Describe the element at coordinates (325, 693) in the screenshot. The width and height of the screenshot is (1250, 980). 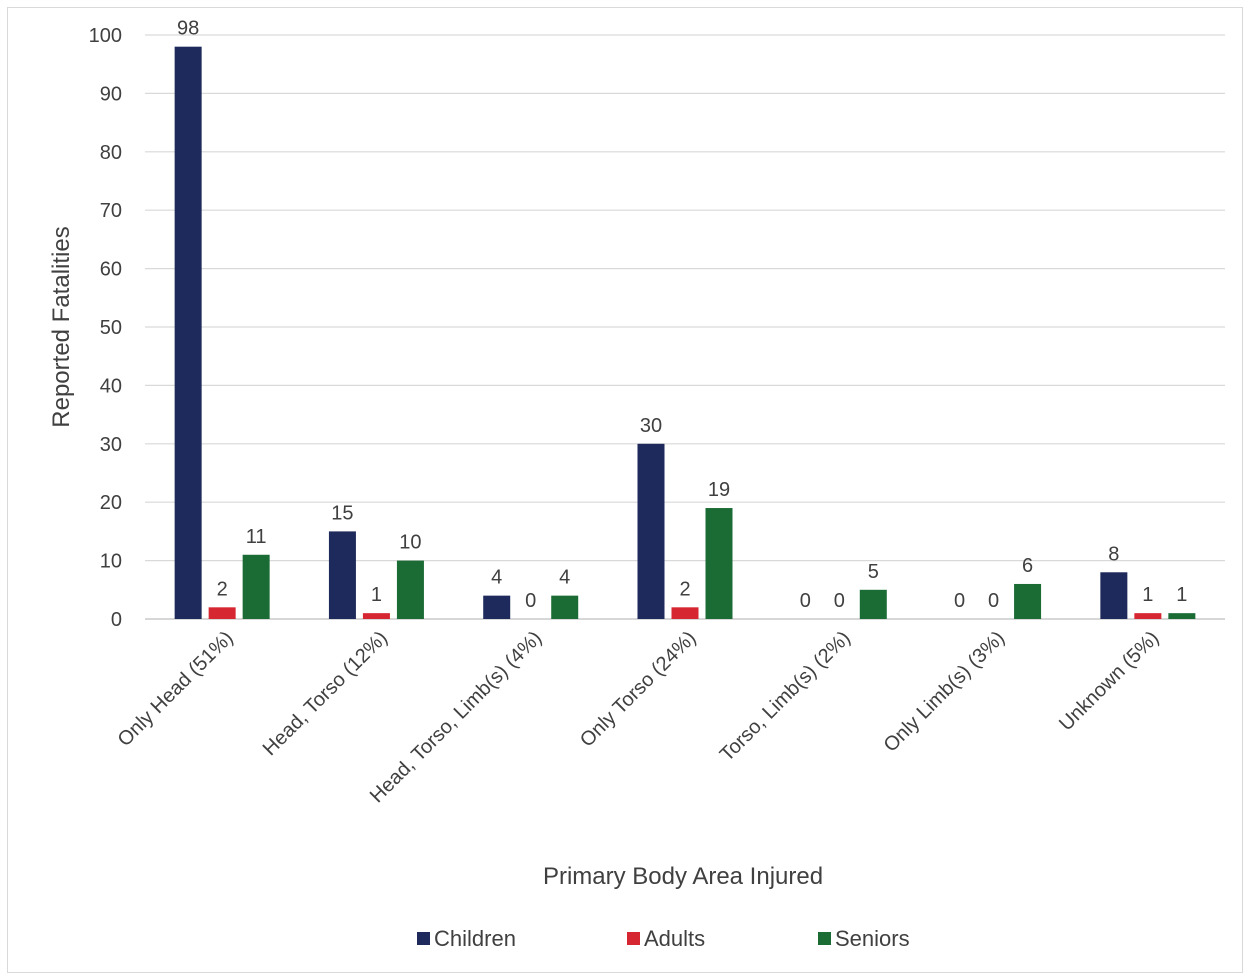
I see `x-tick-label: Head, Torso (12%)` at that location.